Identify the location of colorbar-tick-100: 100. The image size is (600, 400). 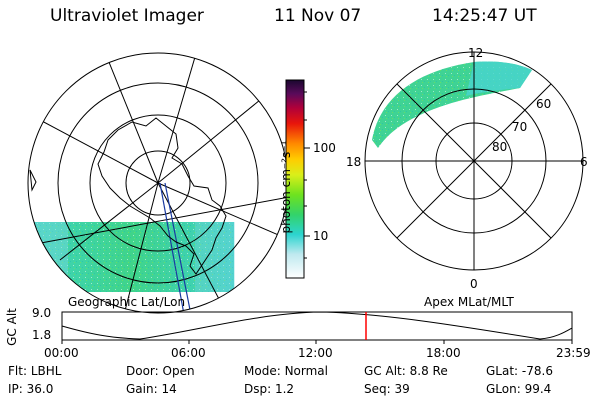
(324, 148).